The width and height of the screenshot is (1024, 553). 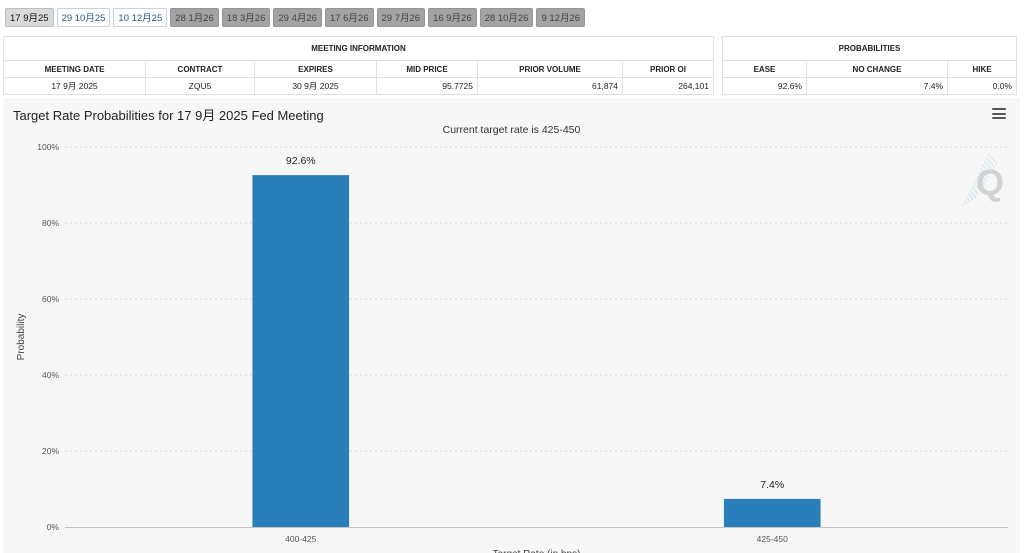 I want to click on contract-value: ZQU5, so click(x=200, y=86).